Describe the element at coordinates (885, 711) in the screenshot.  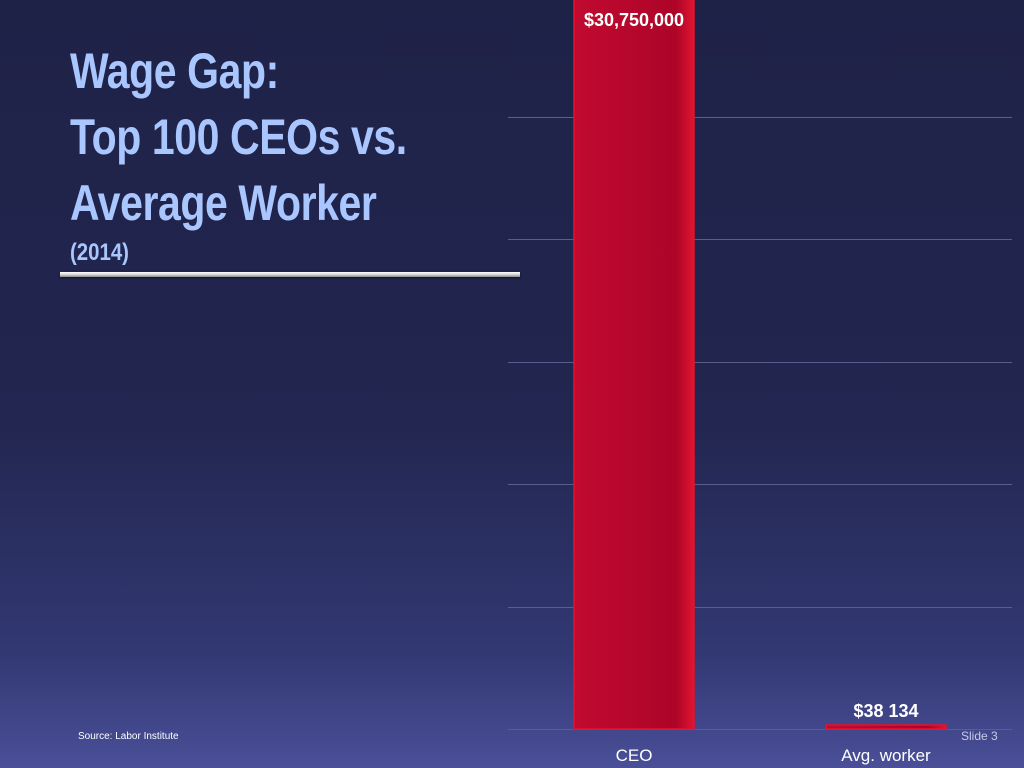
I see `data-label: $38 134` at that location.